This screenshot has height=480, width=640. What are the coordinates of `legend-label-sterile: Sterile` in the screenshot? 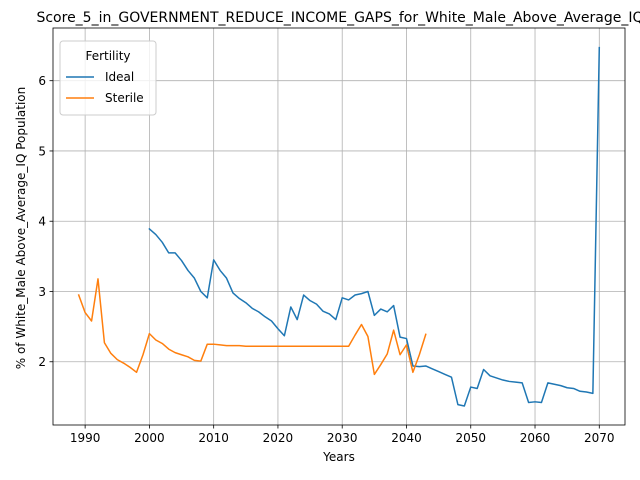 It's located at (124, 98).